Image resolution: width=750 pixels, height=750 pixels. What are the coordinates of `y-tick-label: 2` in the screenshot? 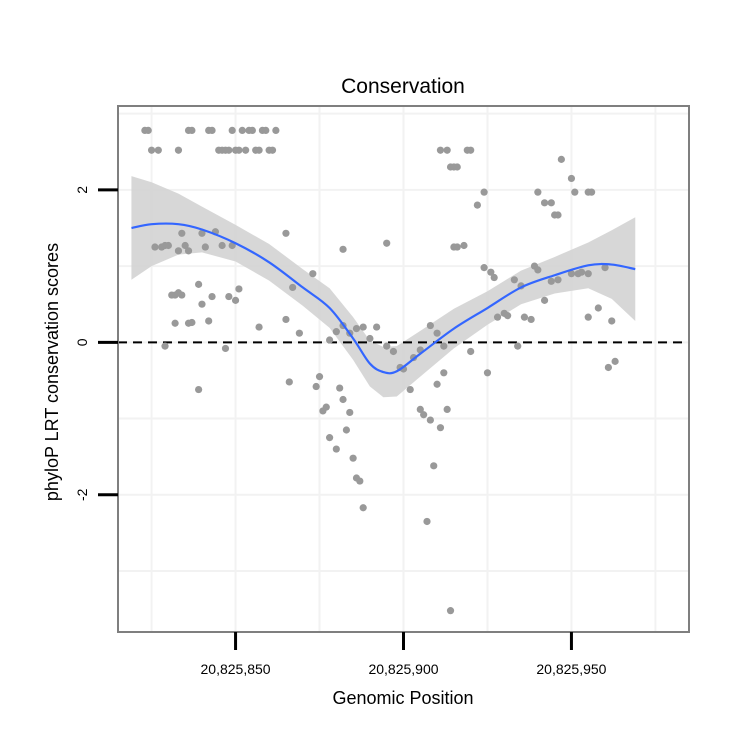 It's located at (82, 190).